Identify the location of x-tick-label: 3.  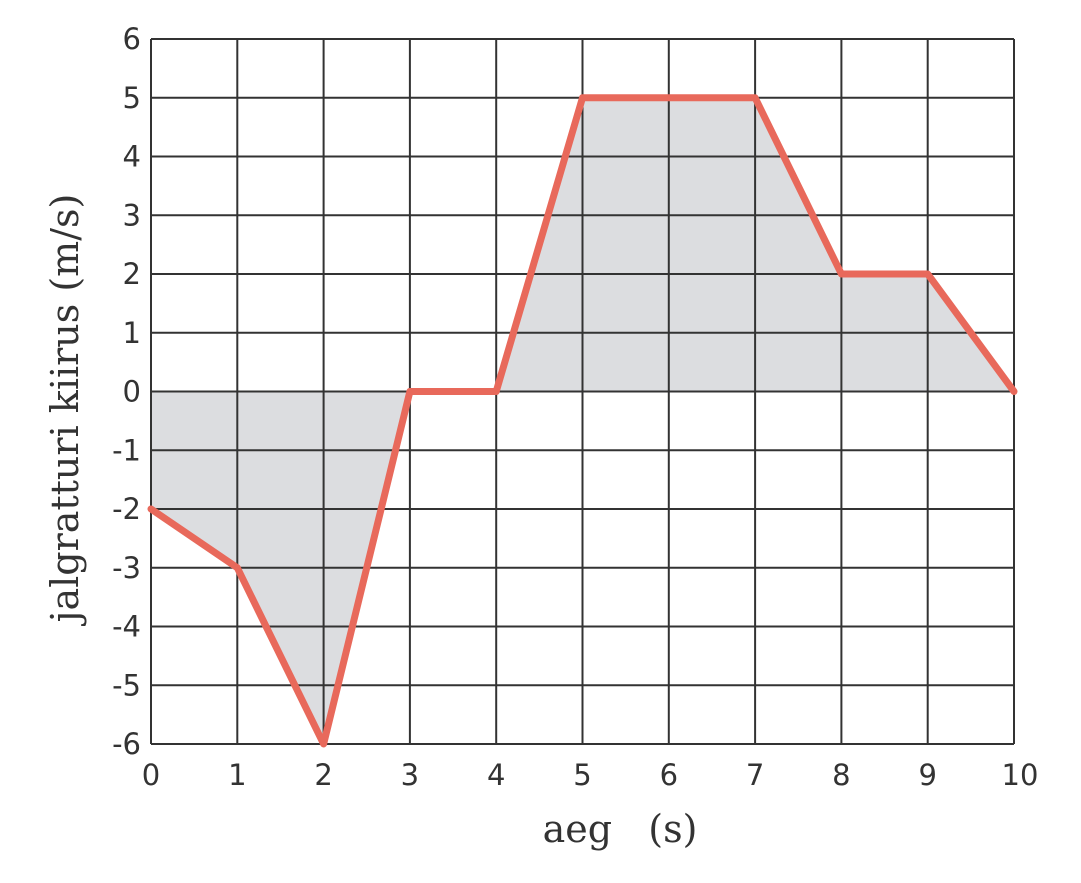
(410, 775).